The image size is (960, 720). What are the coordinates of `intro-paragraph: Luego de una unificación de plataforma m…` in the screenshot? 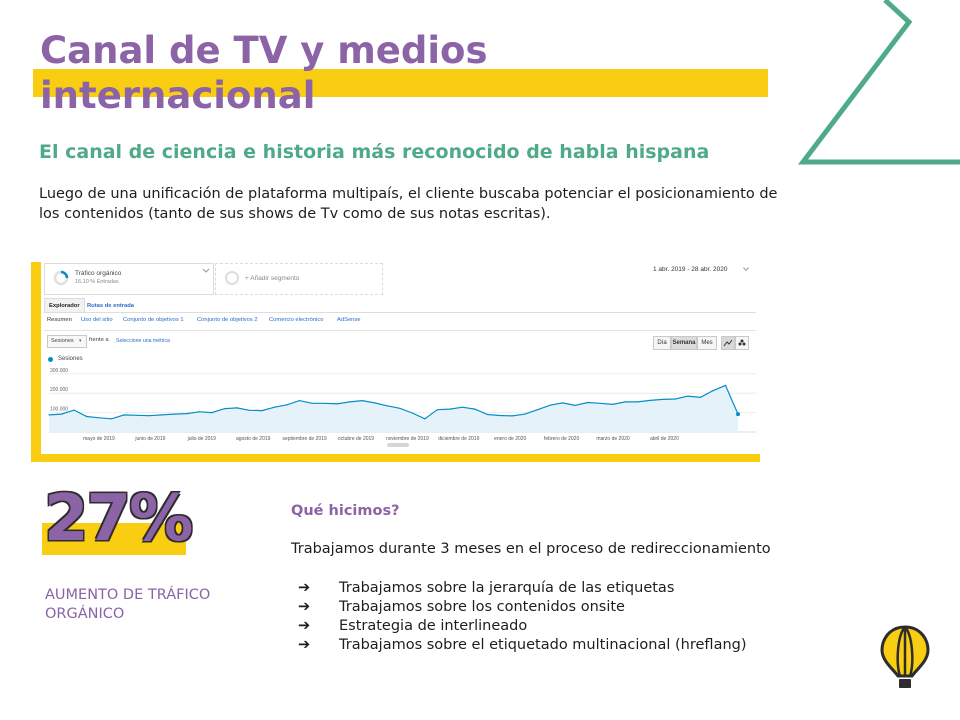 It's located at (408, 204).